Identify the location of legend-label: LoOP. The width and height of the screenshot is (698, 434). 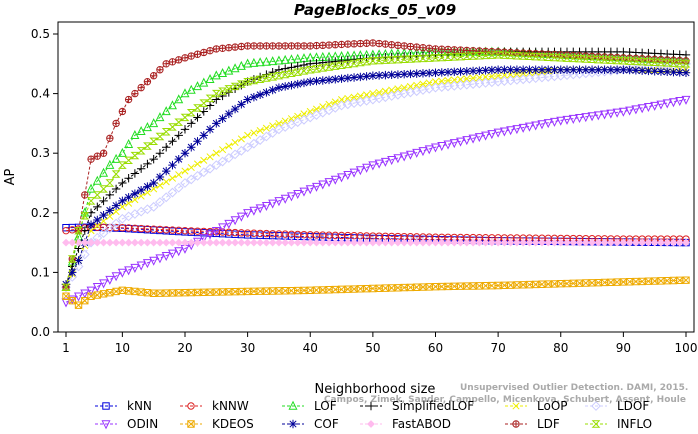
(552, 406).